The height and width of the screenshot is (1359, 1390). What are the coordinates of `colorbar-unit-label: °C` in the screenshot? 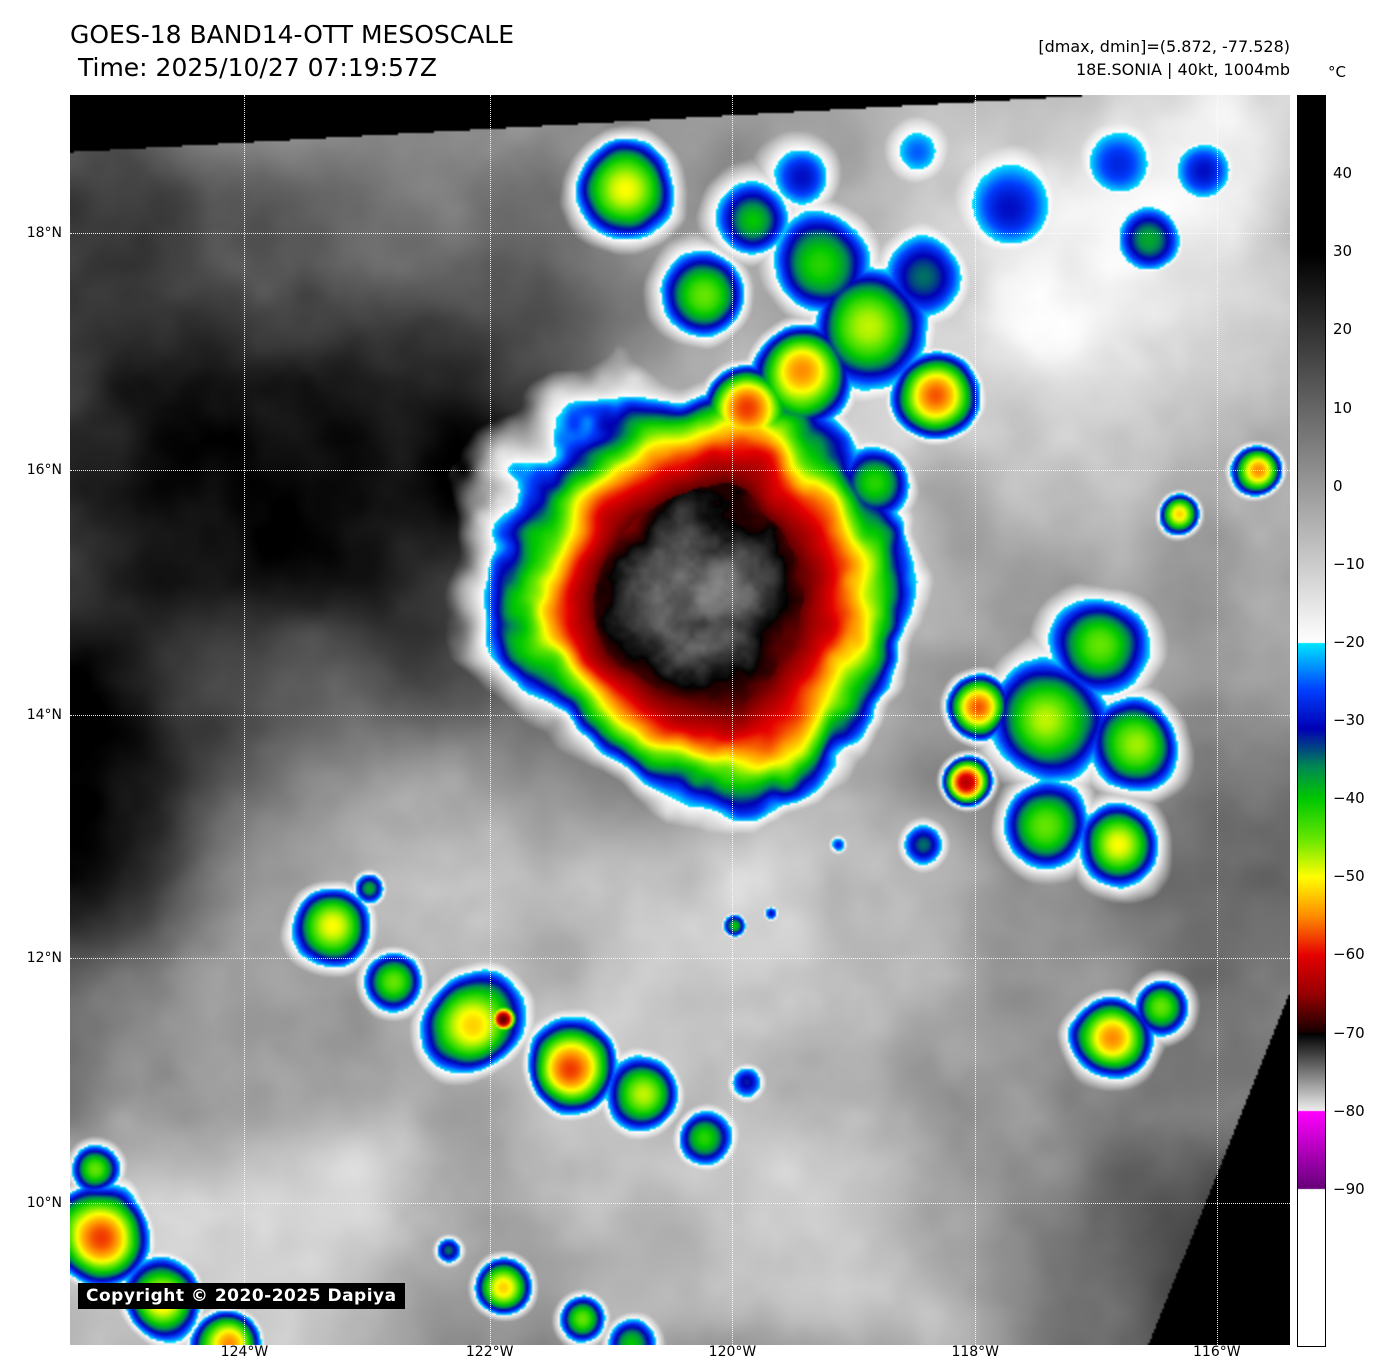 It's located at (1337, 72).